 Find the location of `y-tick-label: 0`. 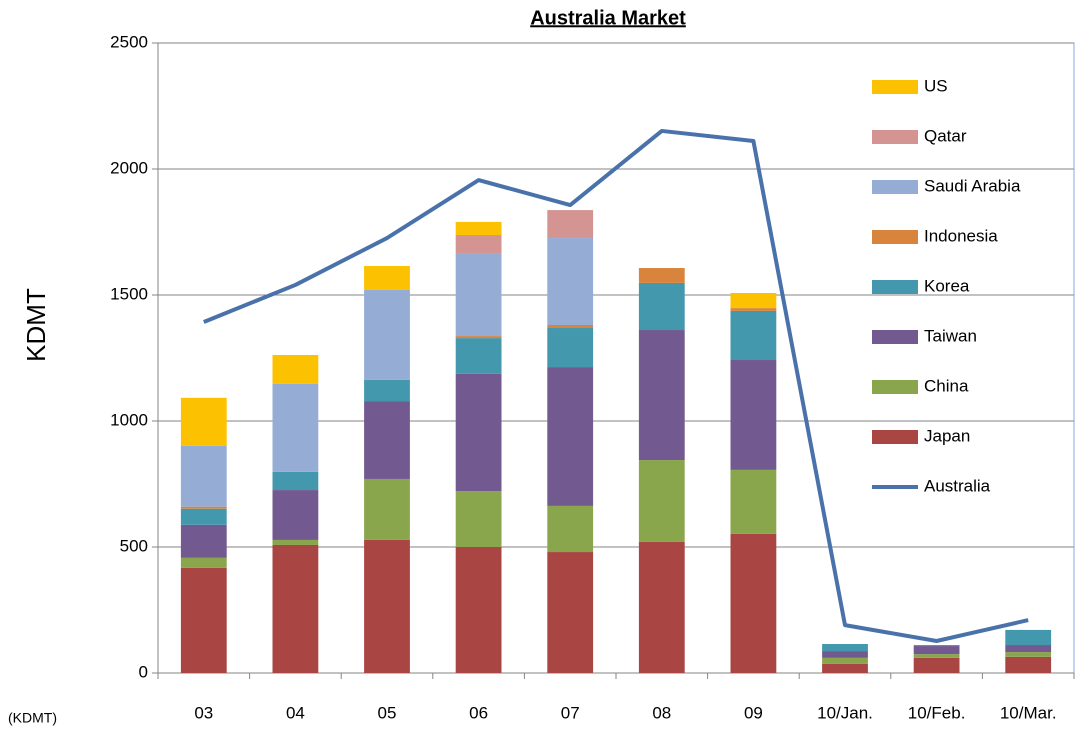

y-tick-label: 0 is located at coordinates (143, 671).